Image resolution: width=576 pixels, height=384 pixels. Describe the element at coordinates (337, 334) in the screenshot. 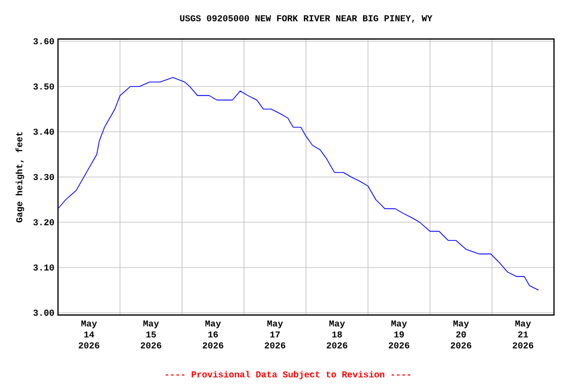

I see `x-tick-label: May 18 2026` at that location.